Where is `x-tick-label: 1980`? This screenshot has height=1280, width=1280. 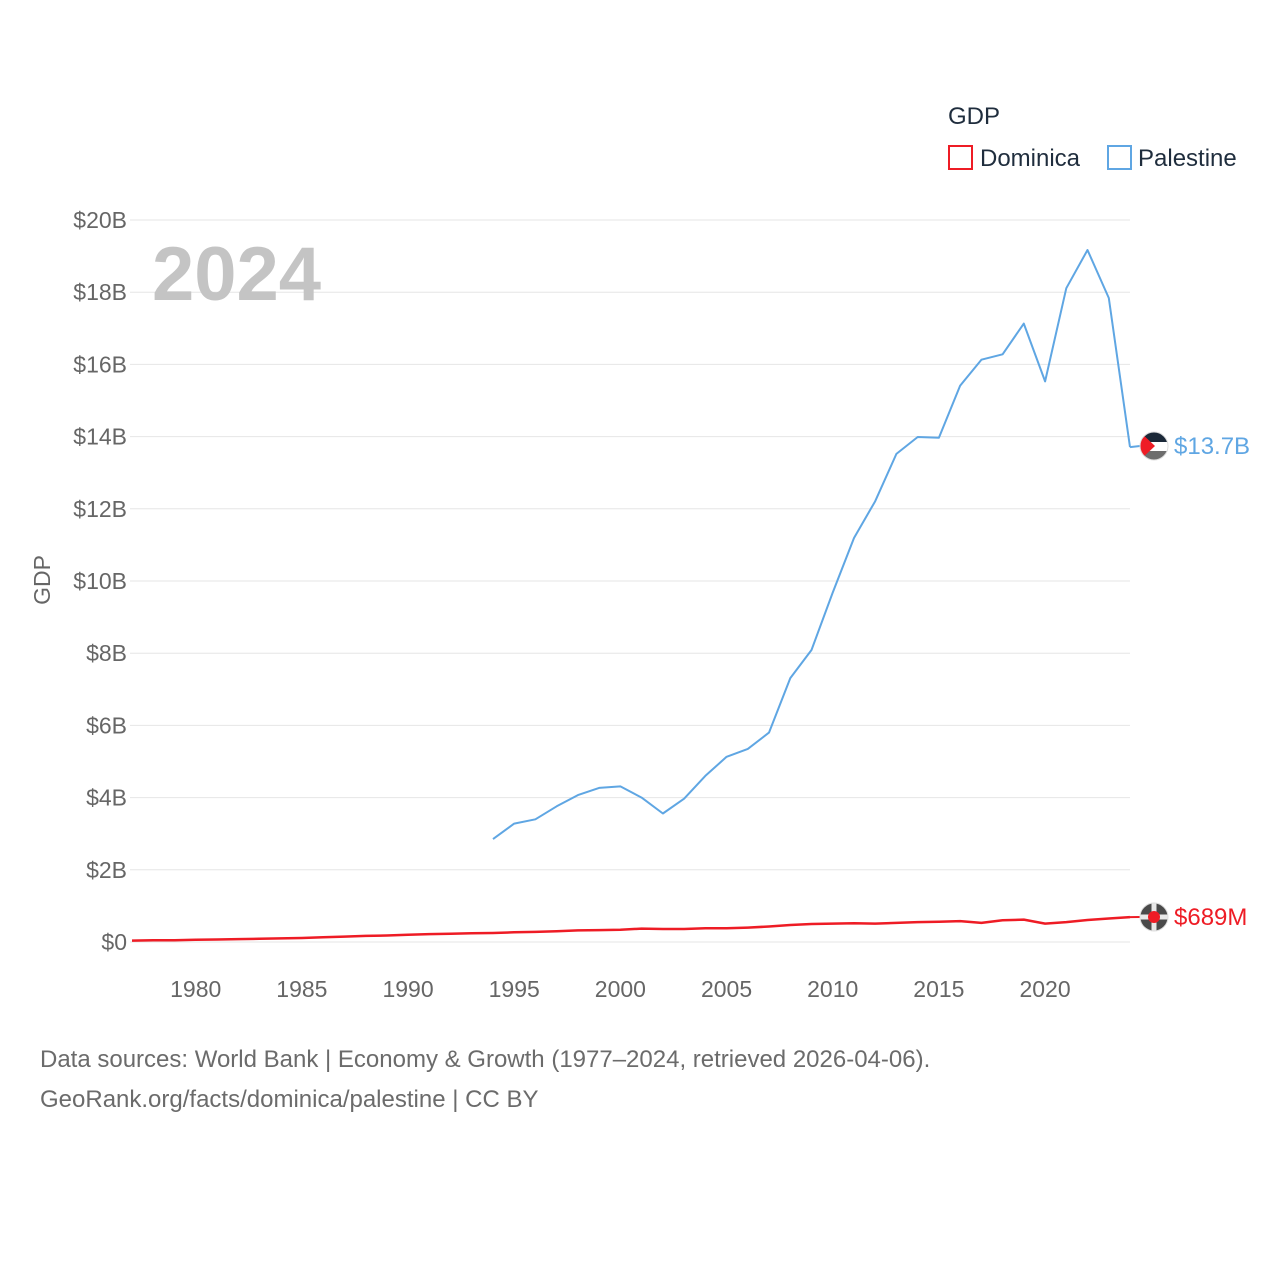
x-tick-label: 1980 is located at coordinates (195, 989).